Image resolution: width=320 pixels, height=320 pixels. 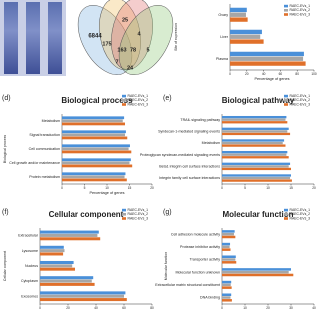 What do you see at coordinates (152, 308) in the screenshot?
I see `x-tick-label: 80` at bounding box center [152, 308].